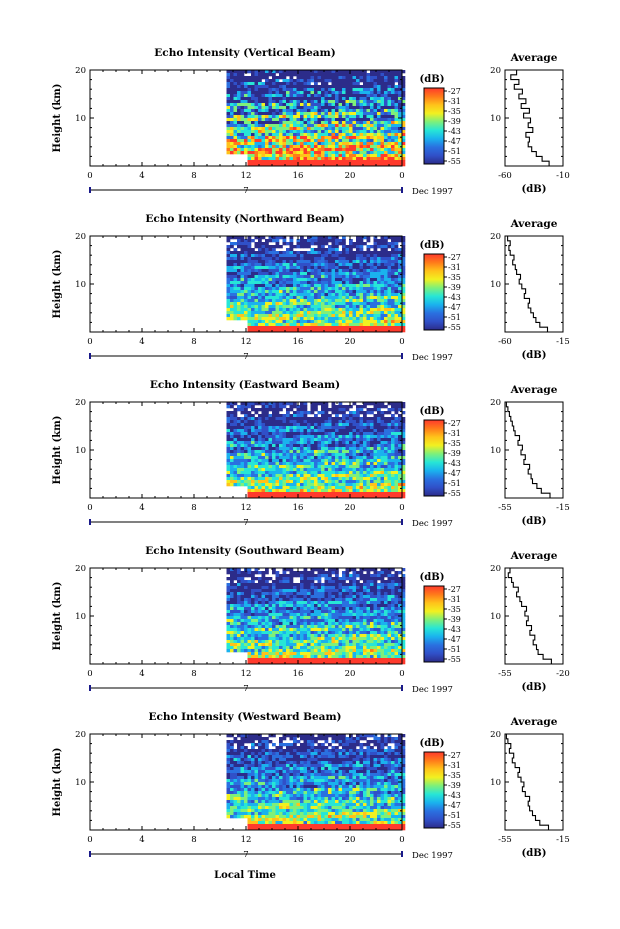 This screenshot has width=620, height=929. What do you see at coordinates (505, 342) in the screenshot?
I see `avg-x-tick-label: -60` at bounding box center [505, 342].